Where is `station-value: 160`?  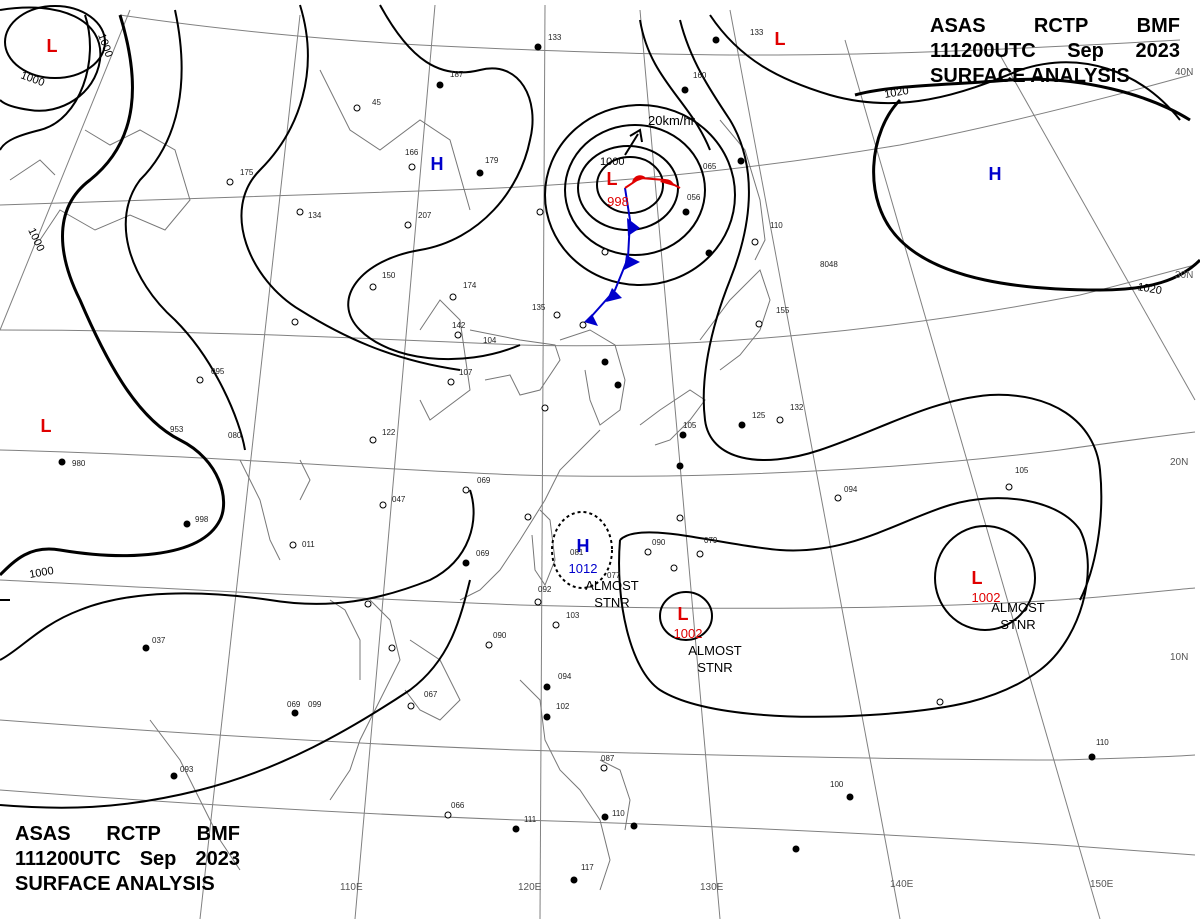
station-value: 160 is located at coordinates (700, 75).